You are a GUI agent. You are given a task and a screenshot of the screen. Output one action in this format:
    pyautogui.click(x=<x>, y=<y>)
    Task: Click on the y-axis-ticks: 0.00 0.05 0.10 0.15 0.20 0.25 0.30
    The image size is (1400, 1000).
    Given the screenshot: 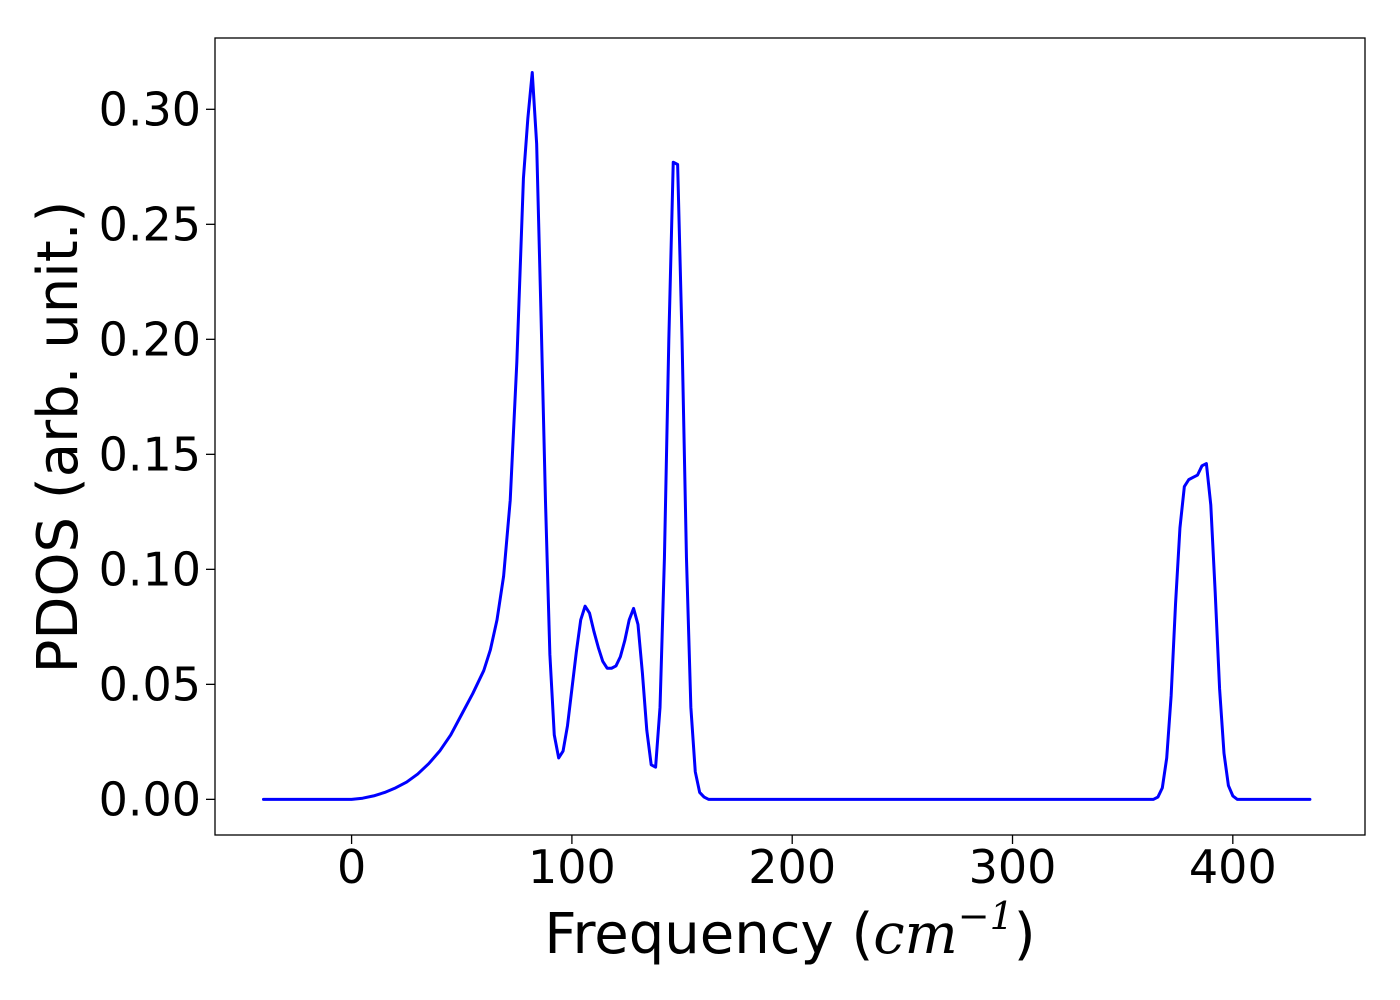 What is the action you would take?
    pyautogui.click(x=157, y=454)
    